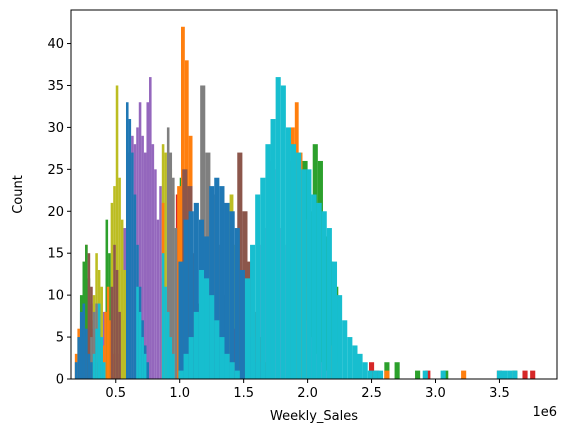 This screenshot has height=438, width=562. Describe the element at coordinates (55, 254) in the screenshot. I see `y-tick-label: 15` at that location.